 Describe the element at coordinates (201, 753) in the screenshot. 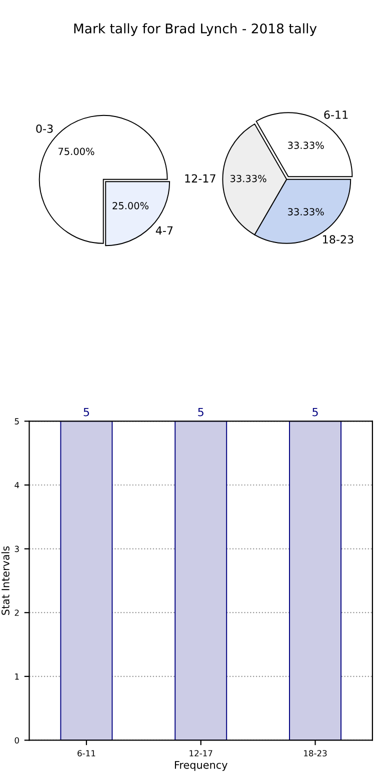

I see `x-tick-label: 12-17` at that location.